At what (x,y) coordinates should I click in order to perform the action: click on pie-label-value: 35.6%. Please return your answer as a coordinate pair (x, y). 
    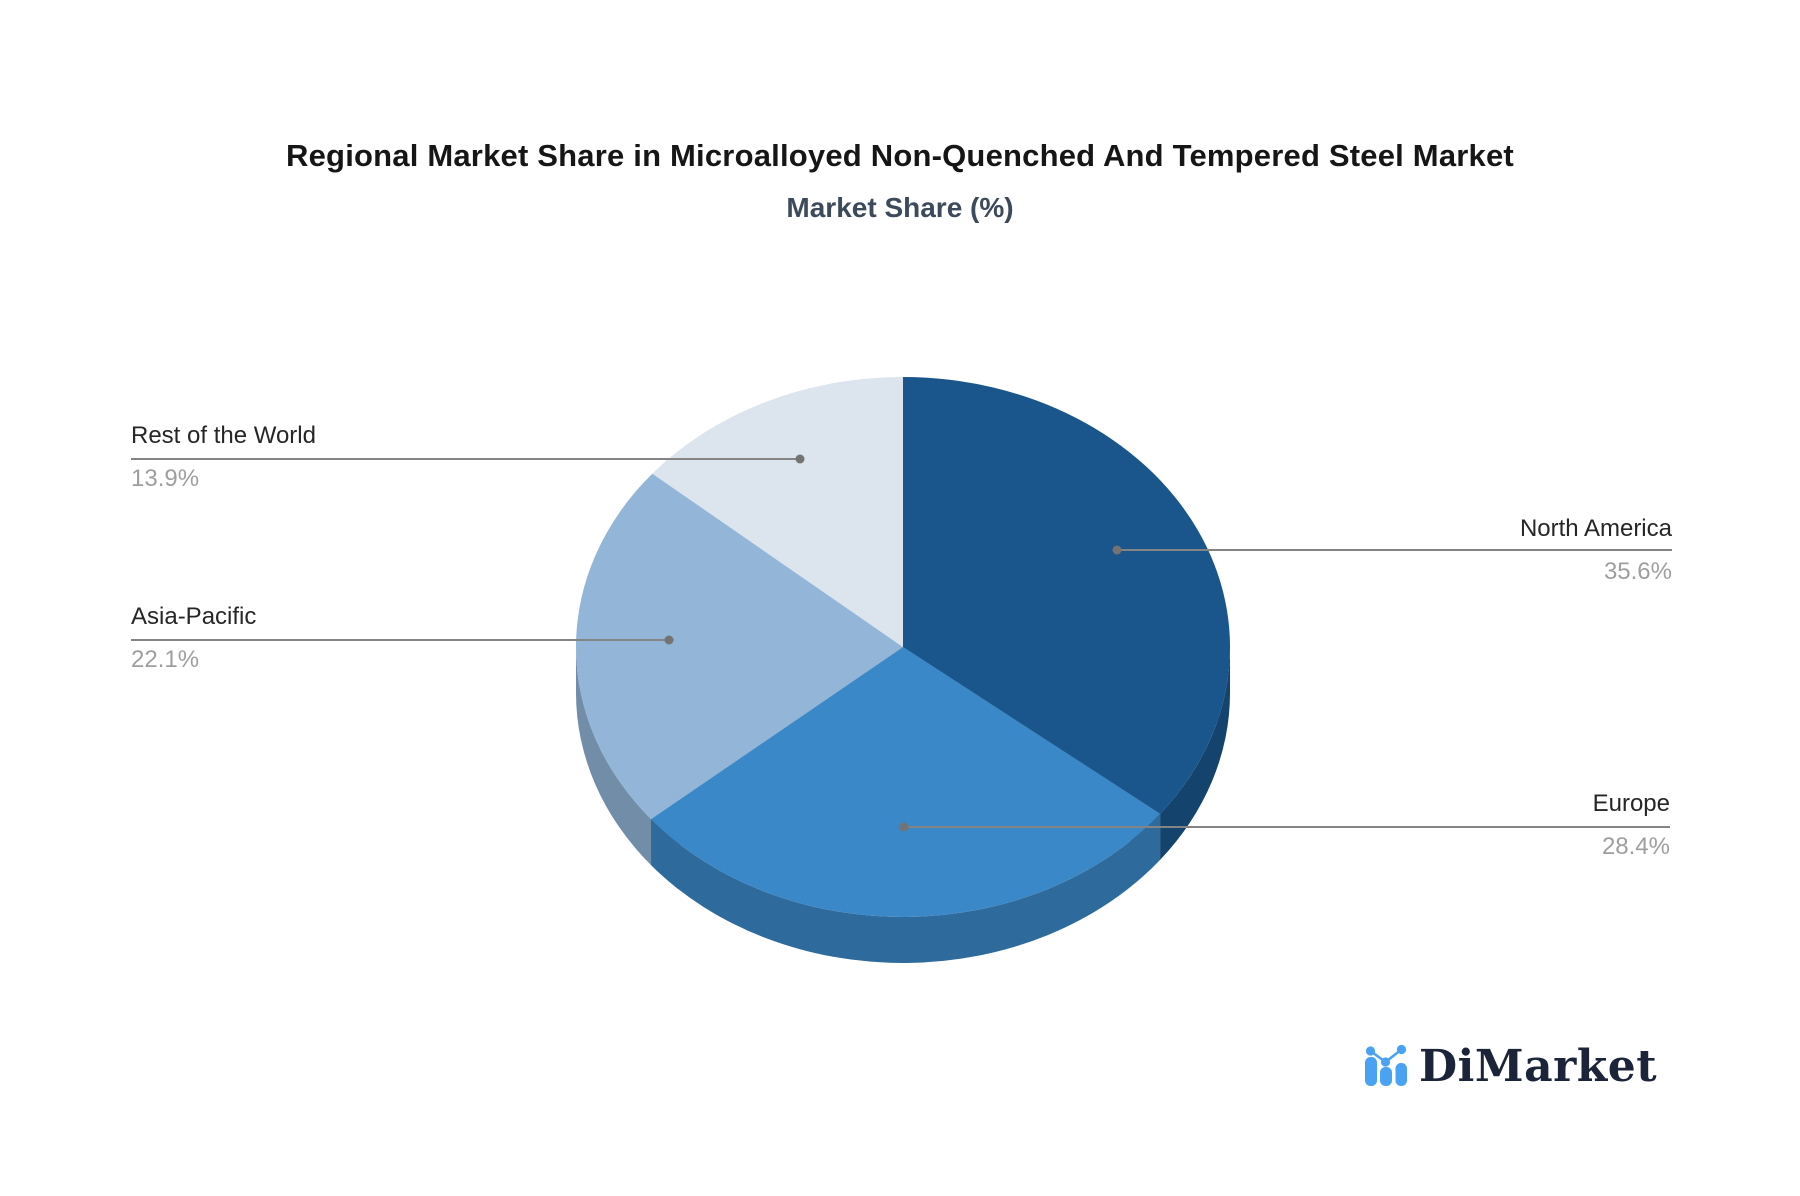
    Looking at the image, I should click on (1637, 571).